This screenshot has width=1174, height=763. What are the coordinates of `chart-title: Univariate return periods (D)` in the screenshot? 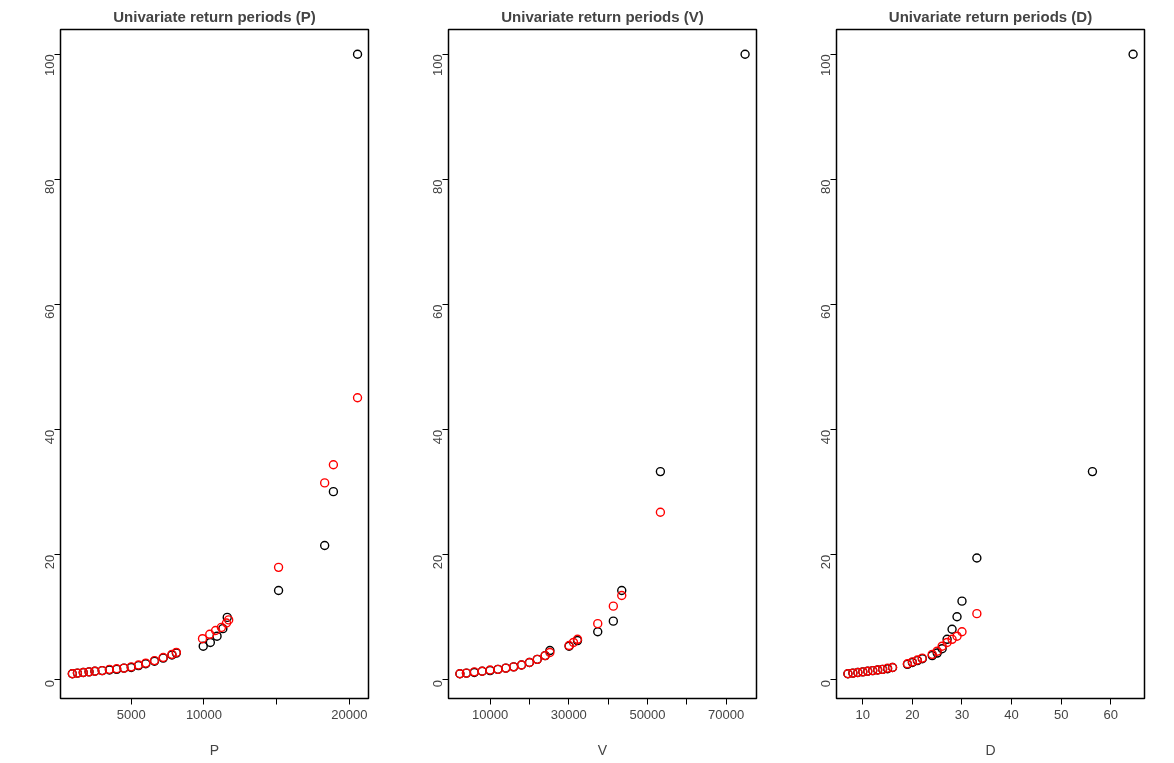 It's located at (990, 16).